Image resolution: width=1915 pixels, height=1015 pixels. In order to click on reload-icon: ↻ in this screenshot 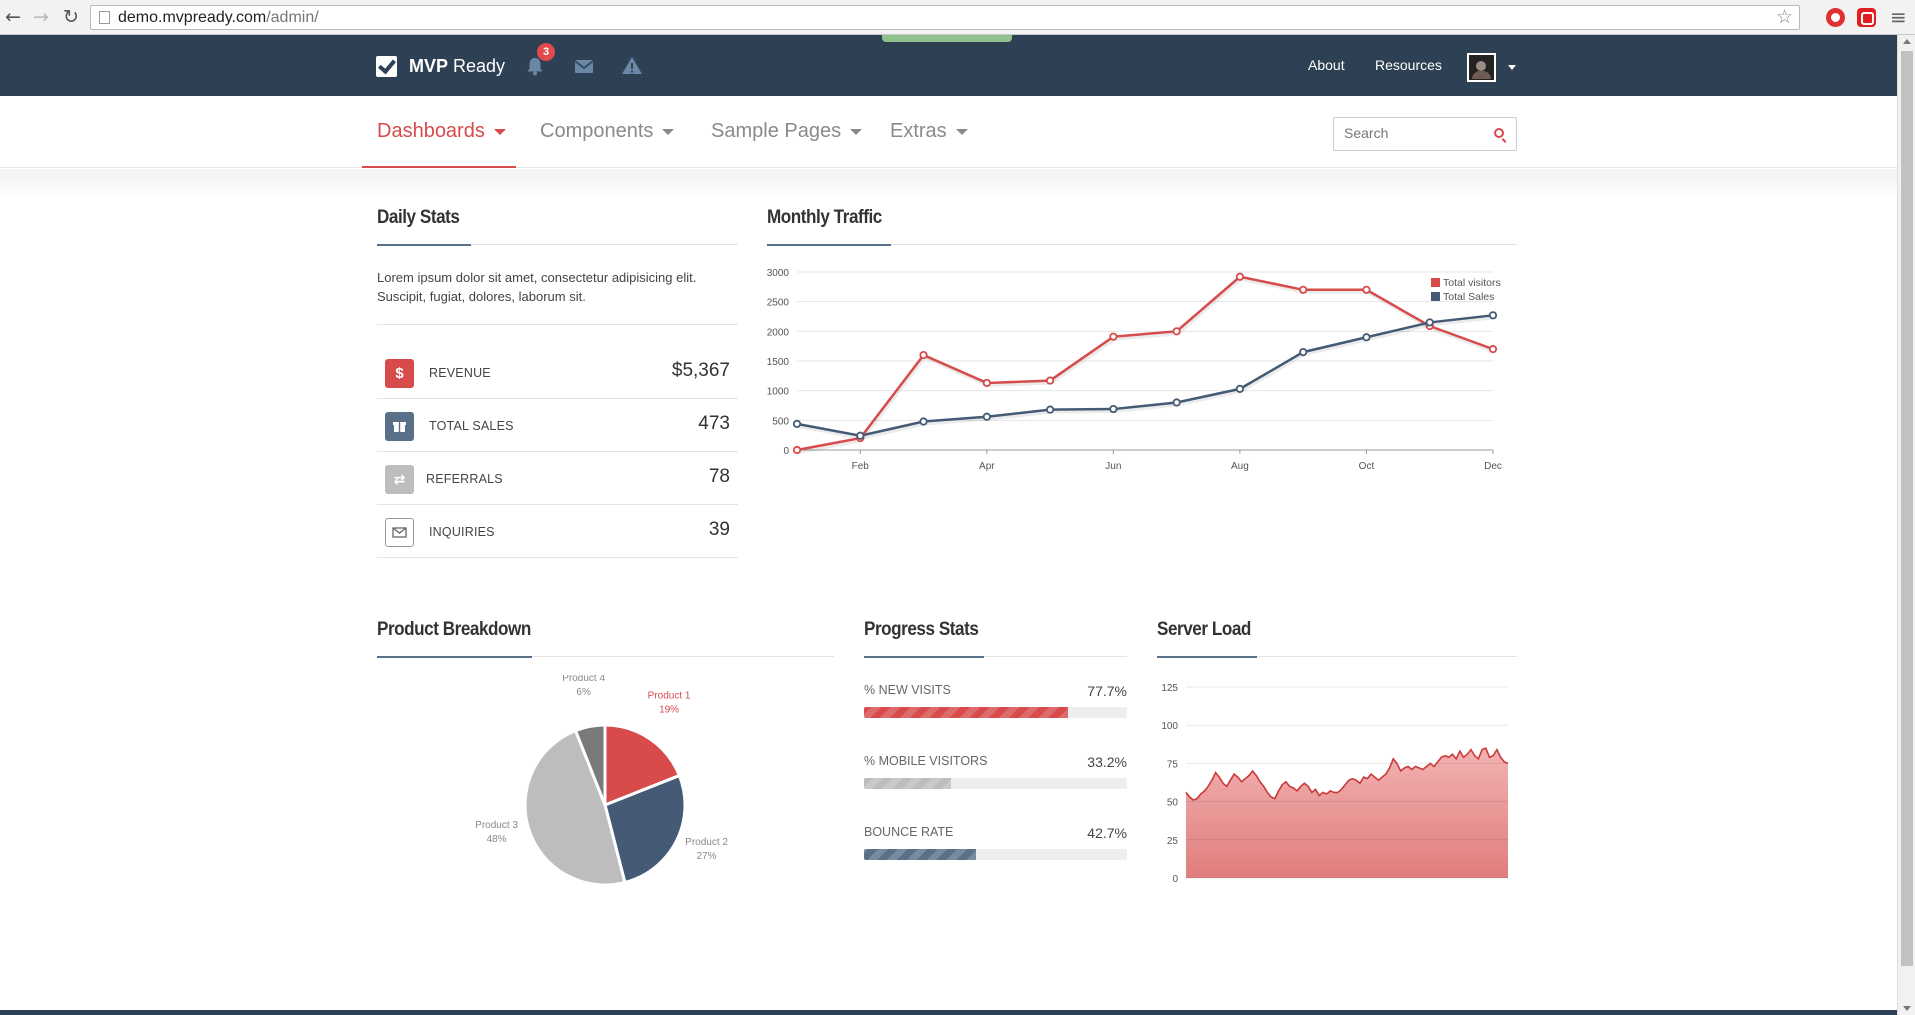, I will do `click(71, 17)`.